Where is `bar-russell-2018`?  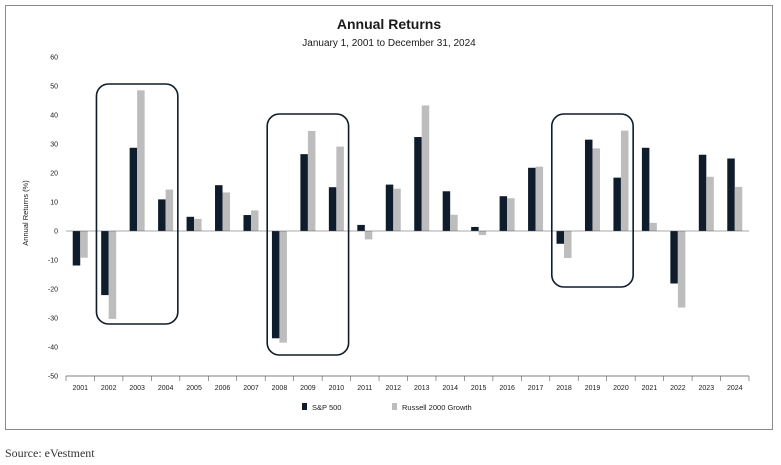
bar-russell-2018 is located at coordinates (568, 244).